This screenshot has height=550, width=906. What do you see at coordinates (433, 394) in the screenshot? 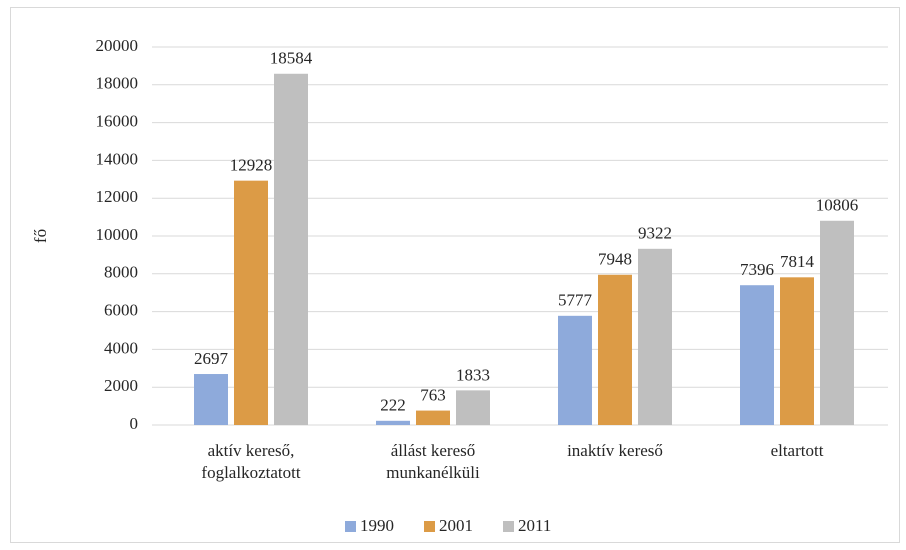
I see `data-label: 763` at bounding box center [433, 394].